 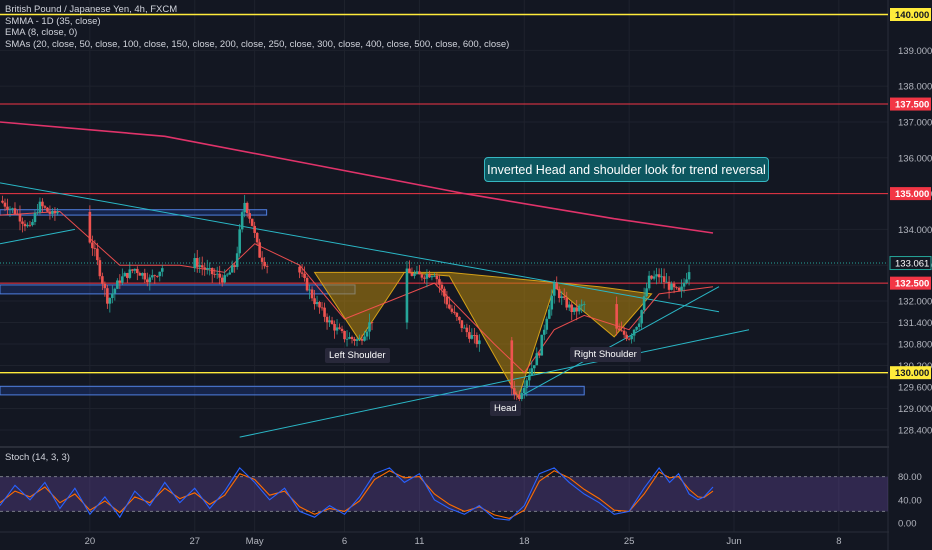 What do you see at coordinates (505, 408) in the screenshot?
I see `head-label: Head` at bounding box center [505, 408].